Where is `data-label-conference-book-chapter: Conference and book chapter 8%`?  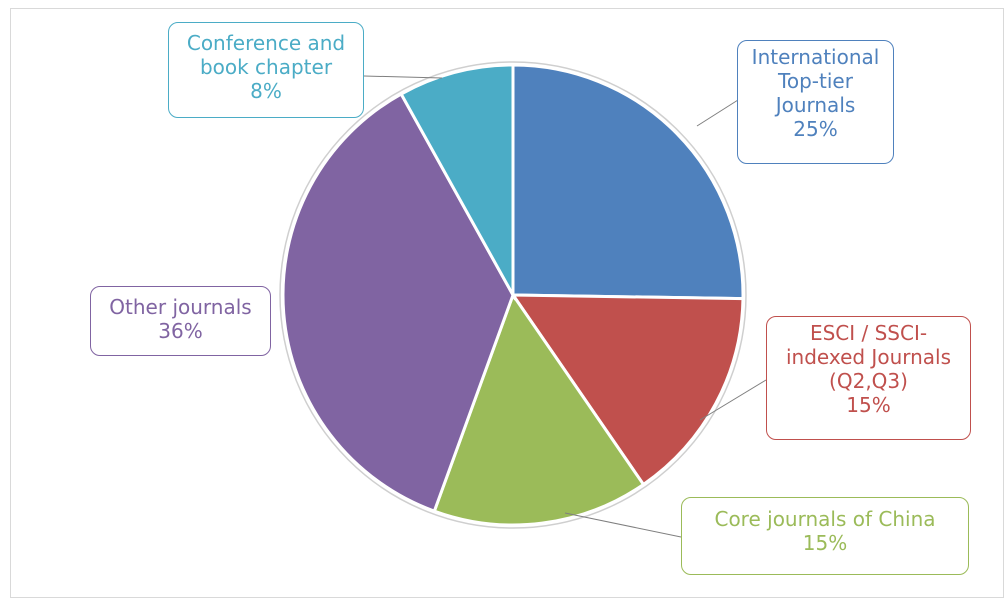 data-label-conference-book-chapter: Conference and book chapter 8% is located at coordinates (266, 70).